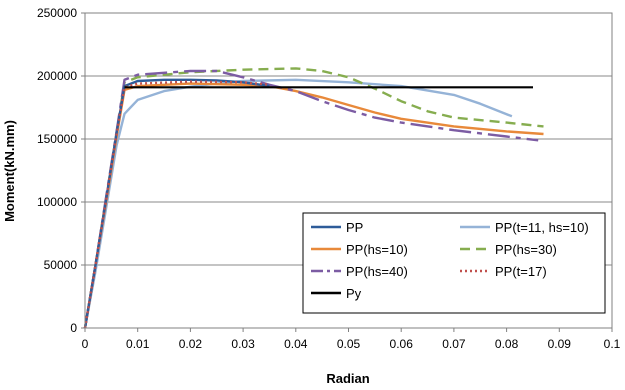 This screenshot has width=625, height=390. What do you see at coordinates (73, 328) in the screenshot?
I see `y-tick-label: 0` at bounding box center [73, 328].